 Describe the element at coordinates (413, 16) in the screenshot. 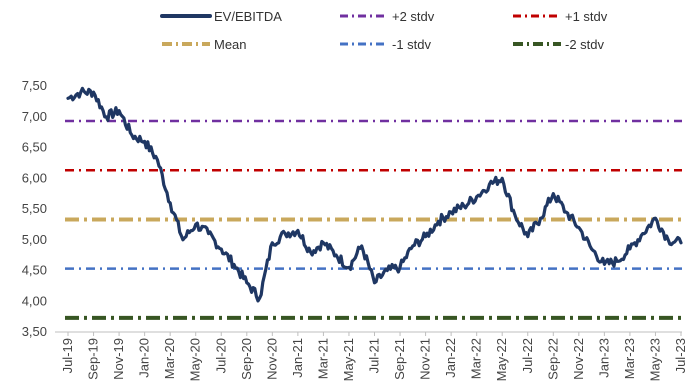

I see `legend-label-plus2-stdv: +2 stdv` at that location.